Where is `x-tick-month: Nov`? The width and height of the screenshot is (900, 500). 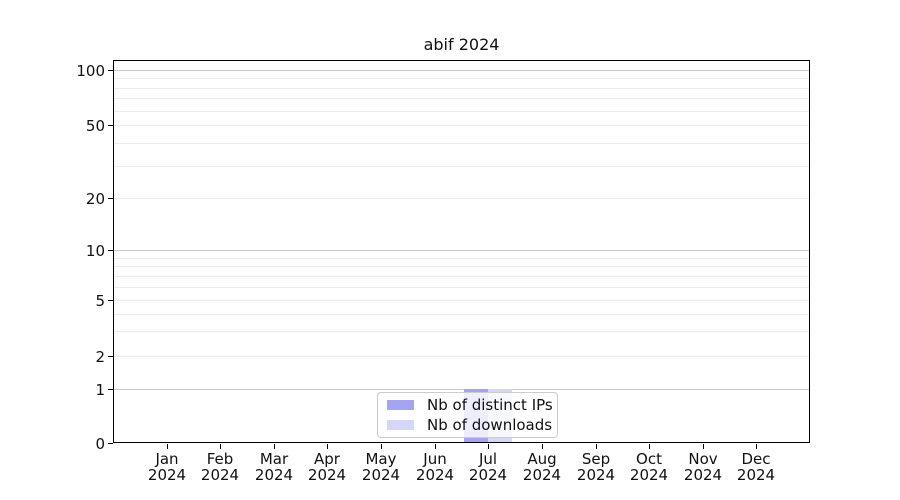
x-tick-month: Nov is located at coordinates (703, 459).